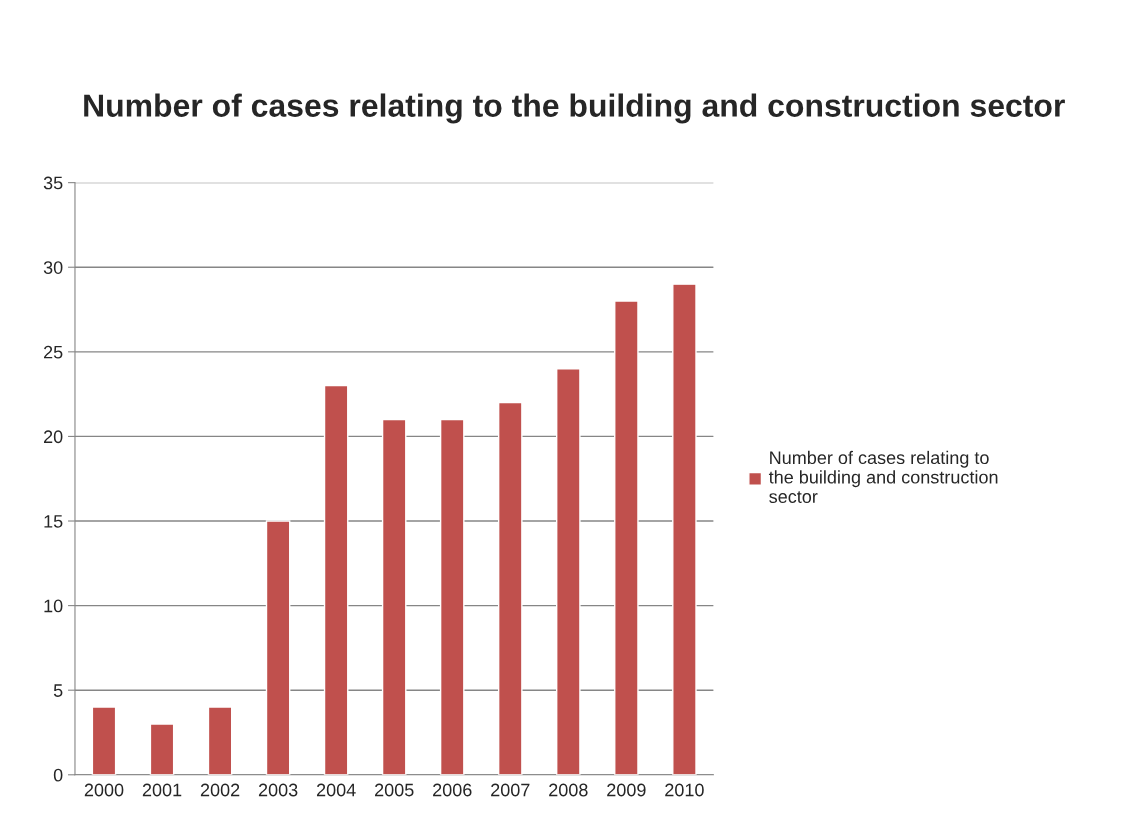 The width and height of the screenshot is (1136, 834). I want to click on x-tick-label: 2008, so click(568, 790).